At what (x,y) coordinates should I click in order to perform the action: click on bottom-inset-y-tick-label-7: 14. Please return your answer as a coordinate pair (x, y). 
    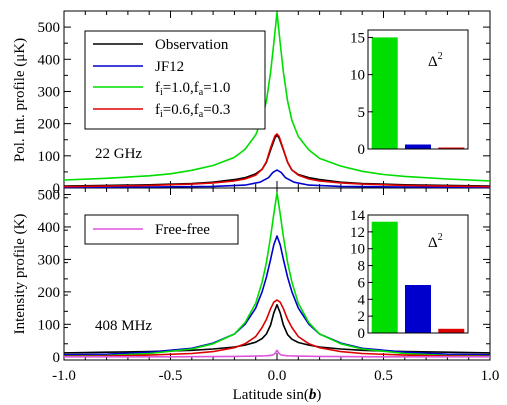
    Looking at the image, I should click on (358, 216).